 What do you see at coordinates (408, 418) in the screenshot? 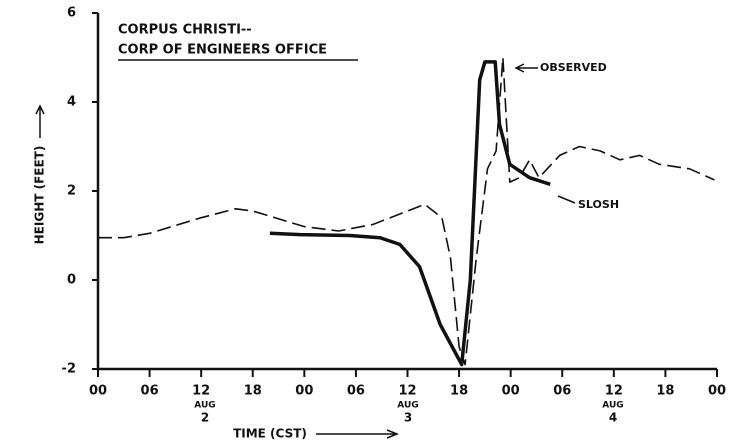
I see `day-number: 3` at bounding box center [408, 418].